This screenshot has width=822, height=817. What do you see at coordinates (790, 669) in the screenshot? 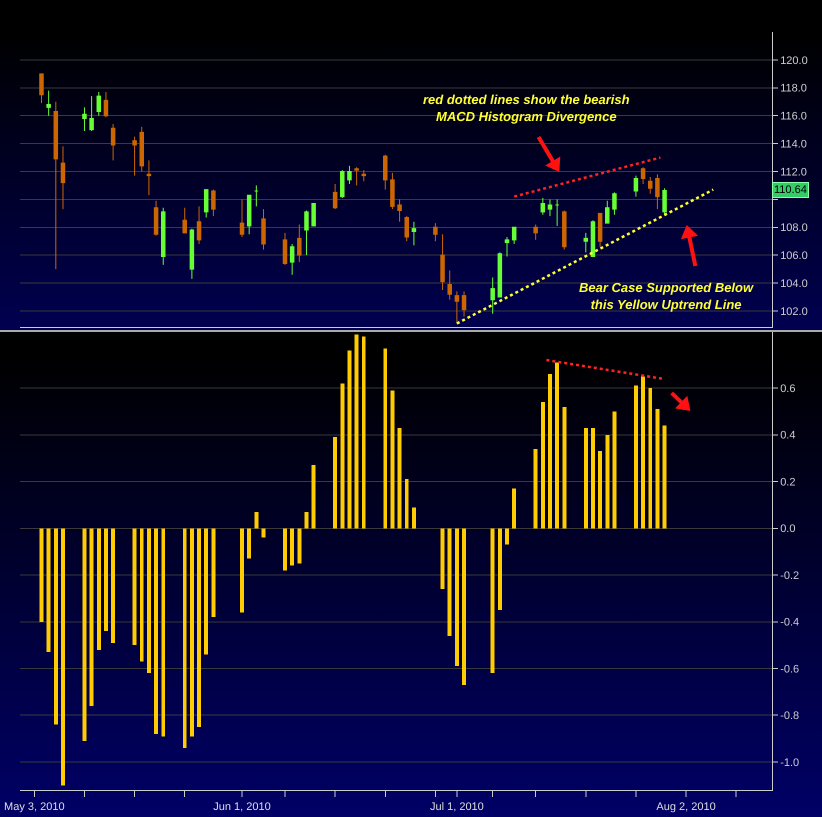
I see `y-tick-label: -0.6` at bounding box center [790, 669].